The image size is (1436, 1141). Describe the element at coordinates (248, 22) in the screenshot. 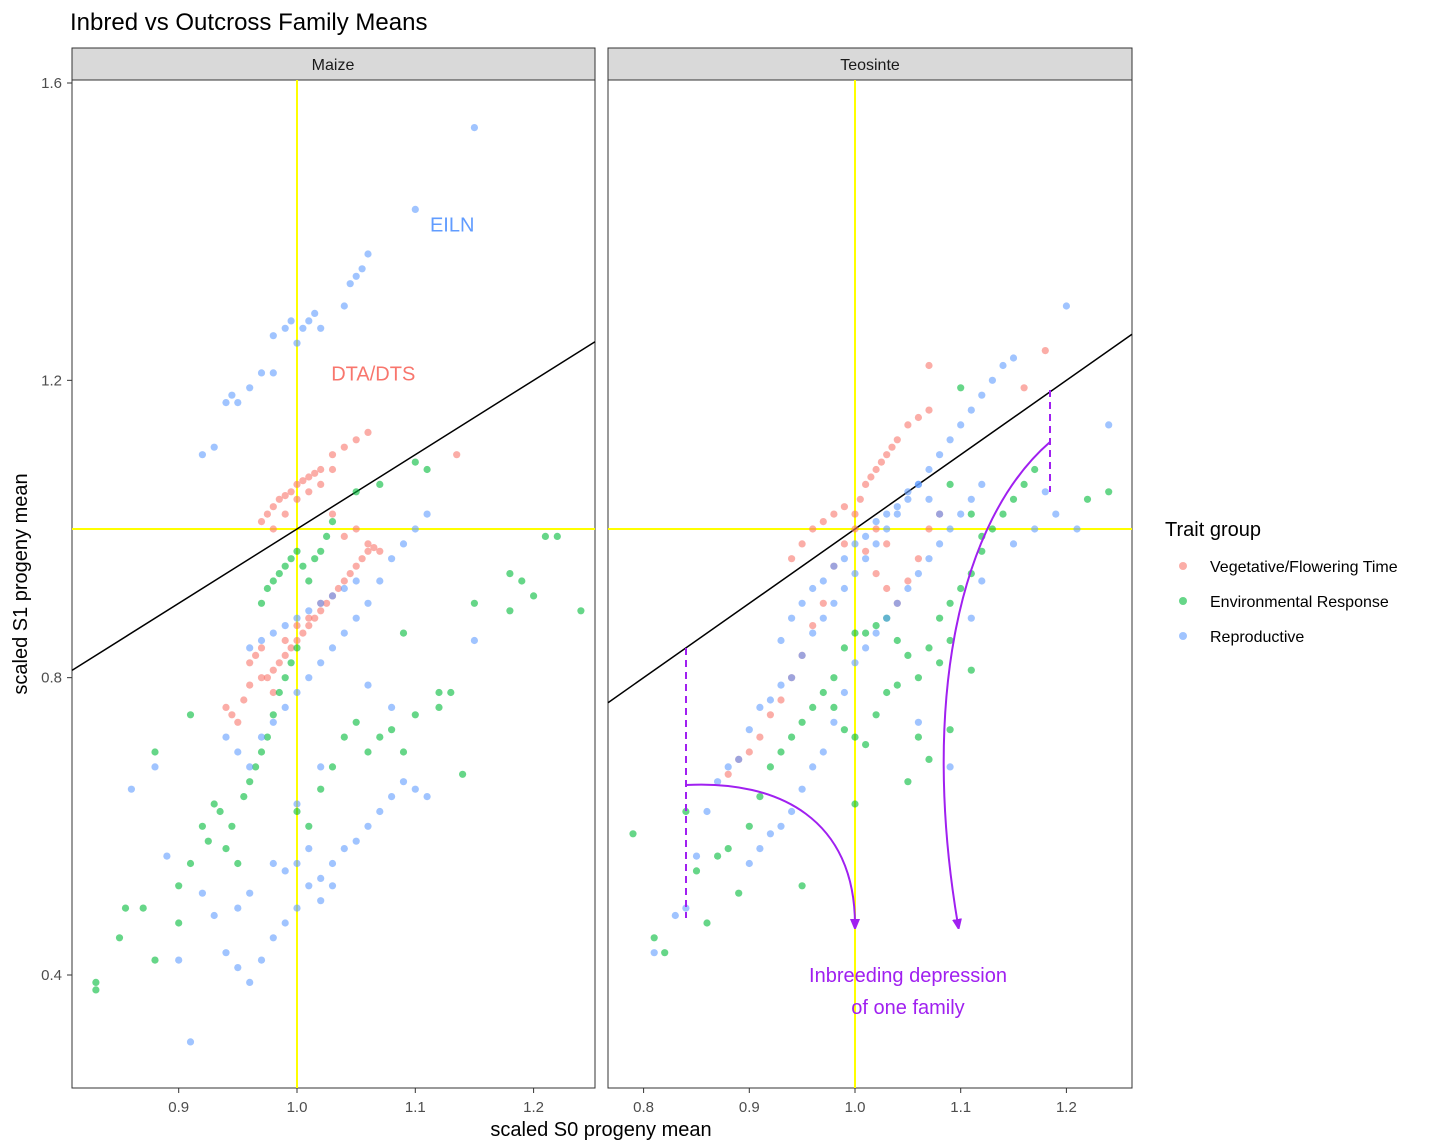

I see `chart-title: Inbred vs Outcross Family Means` at that location.